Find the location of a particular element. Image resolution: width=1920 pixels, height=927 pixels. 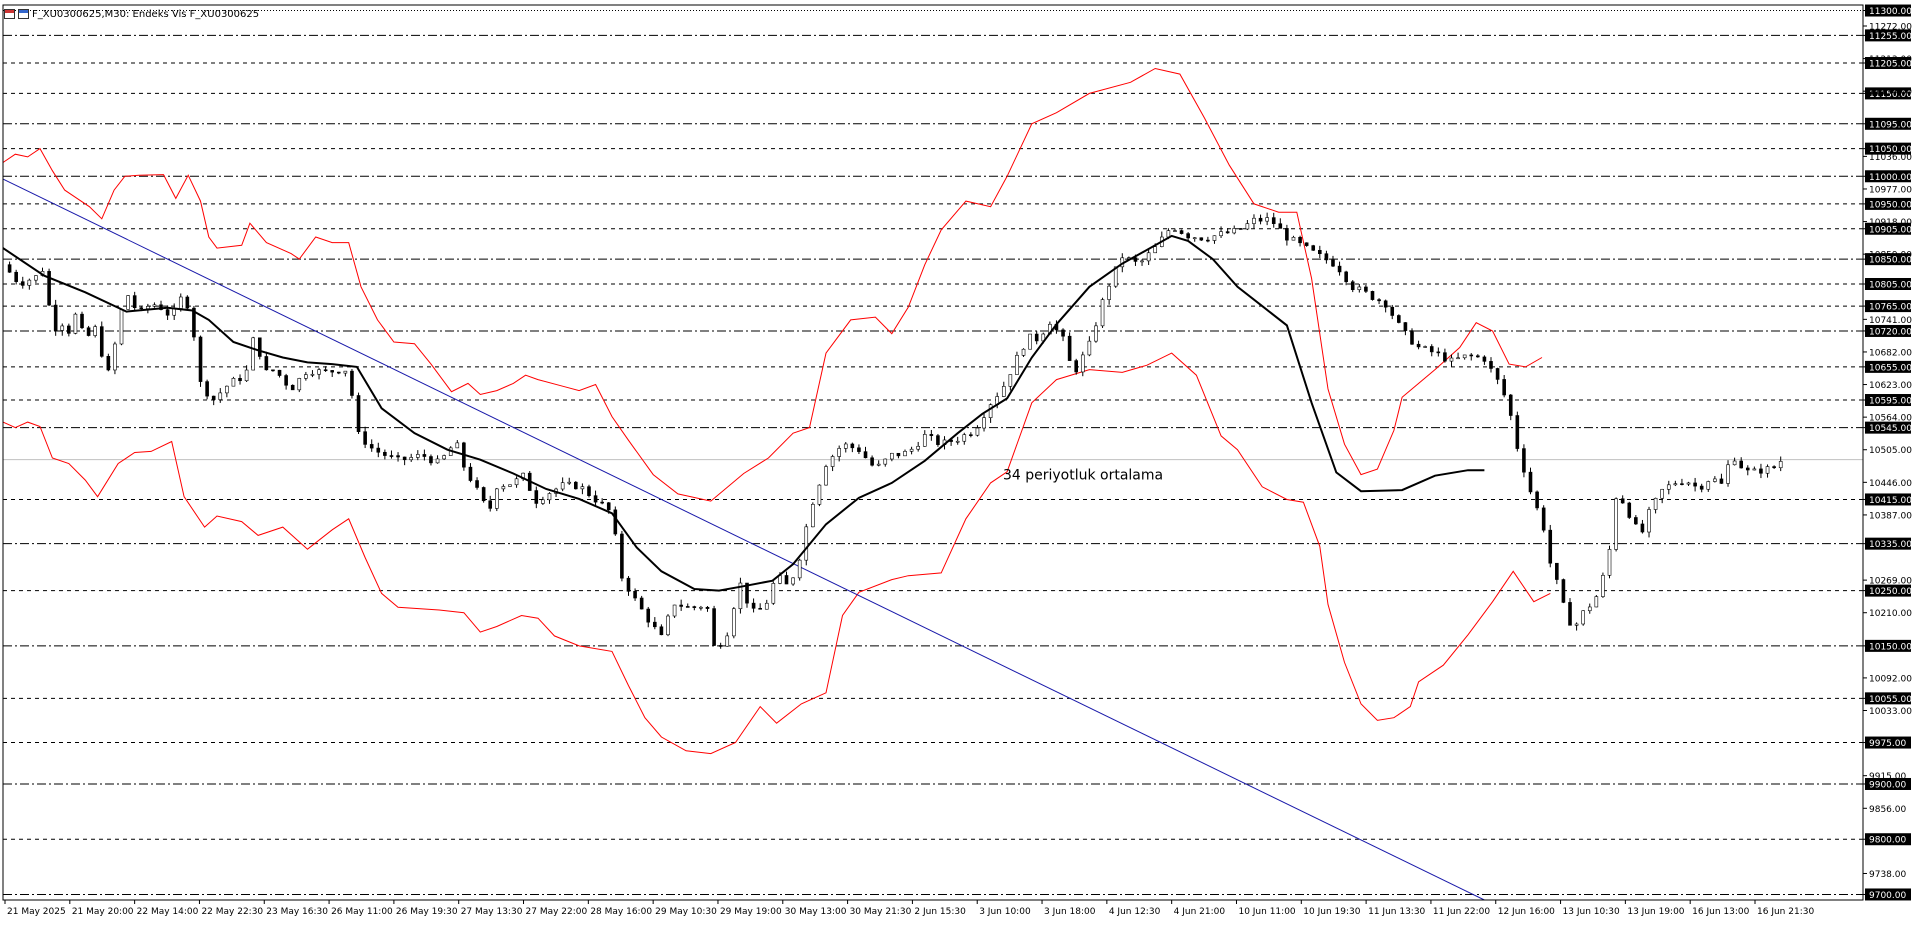

y-tick-label: 10250.00 is located at coordinates (1890, 592).